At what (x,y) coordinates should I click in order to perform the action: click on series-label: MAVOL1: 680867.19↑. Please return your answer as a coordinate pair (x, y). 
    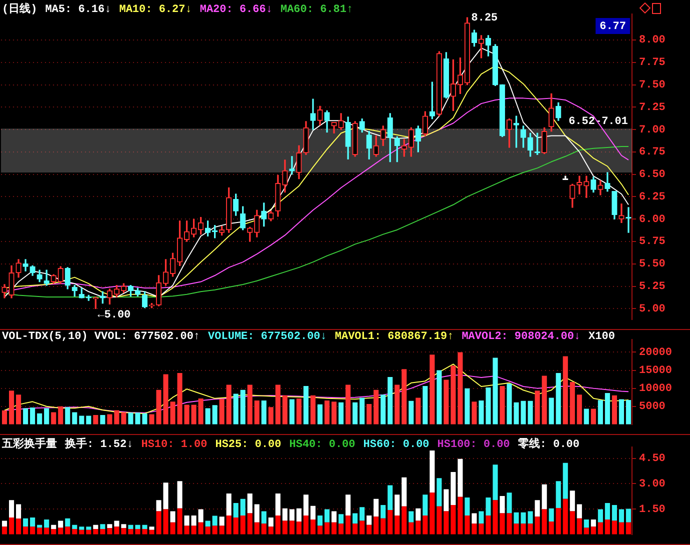
    Looking at the image, I should click on (394, 337).